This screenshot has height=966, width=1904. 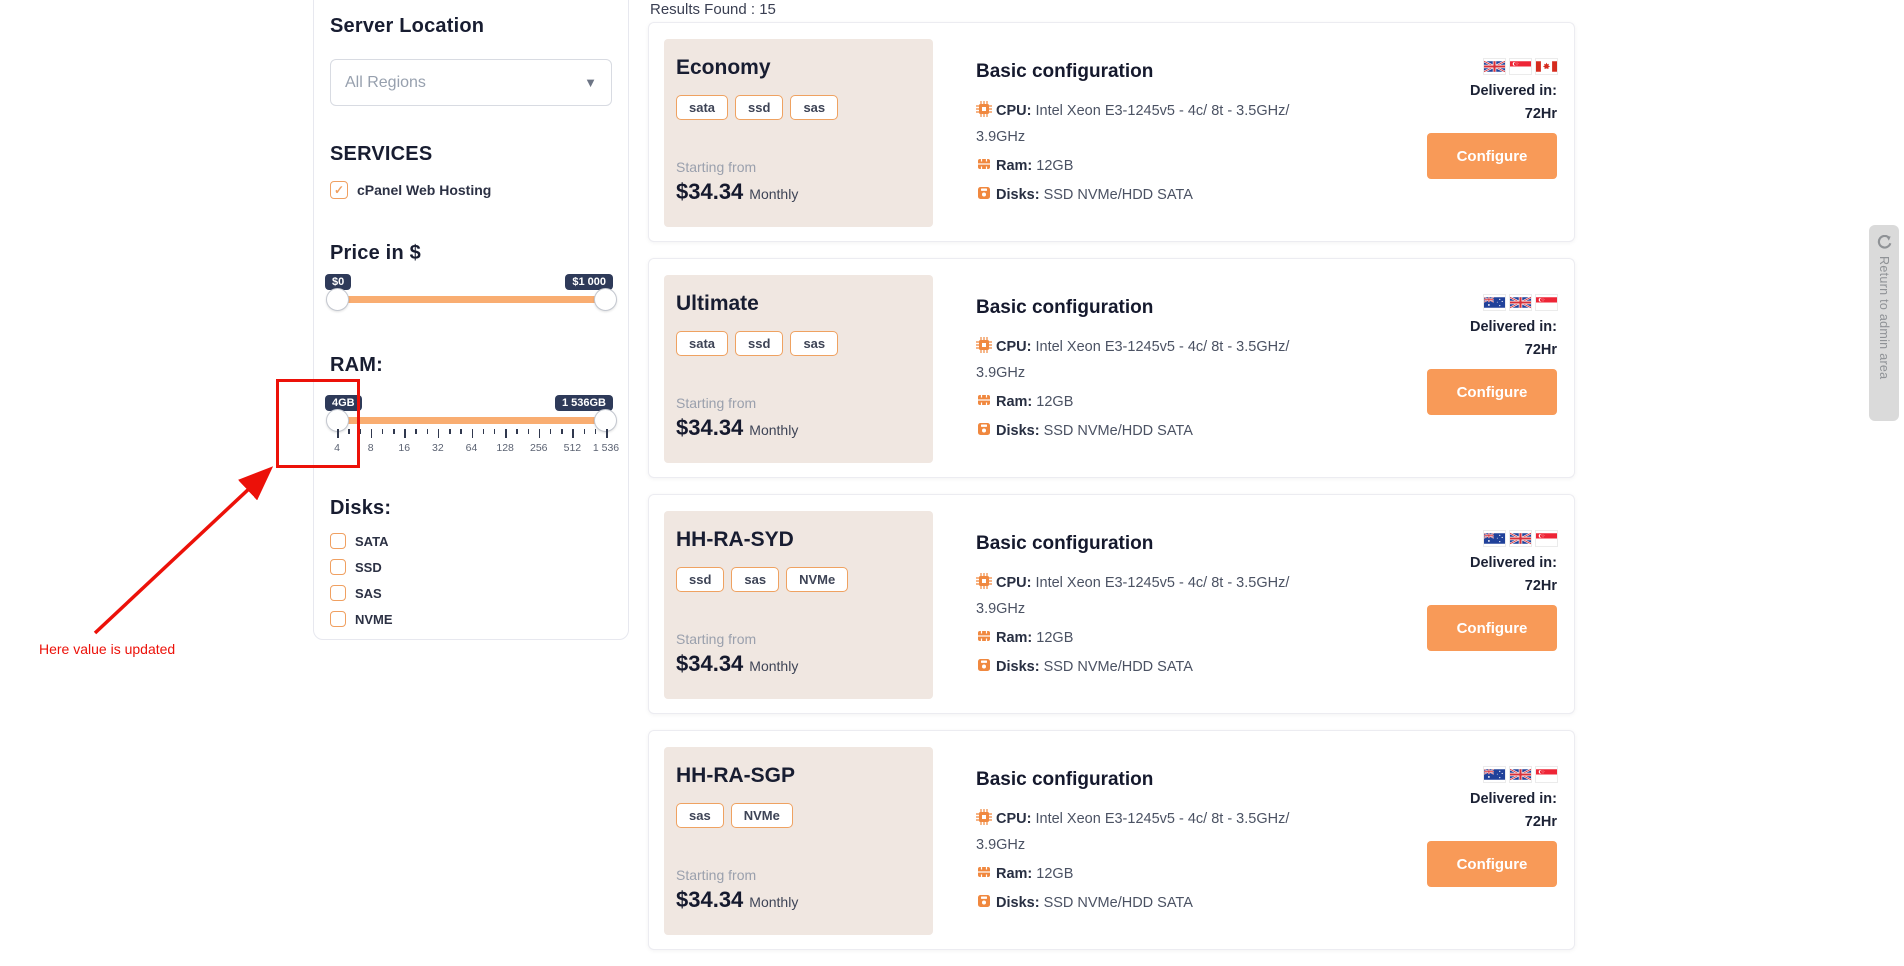 I want to click on plan-tag: NVMe, so click(x=817, y=579).